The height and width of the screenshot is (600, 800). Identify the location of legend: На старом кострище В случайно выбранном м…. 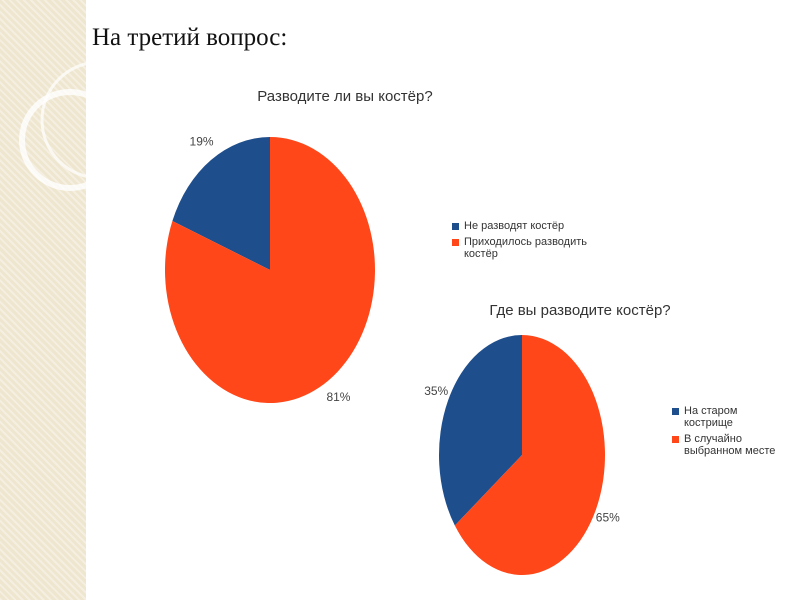
(729, 433).